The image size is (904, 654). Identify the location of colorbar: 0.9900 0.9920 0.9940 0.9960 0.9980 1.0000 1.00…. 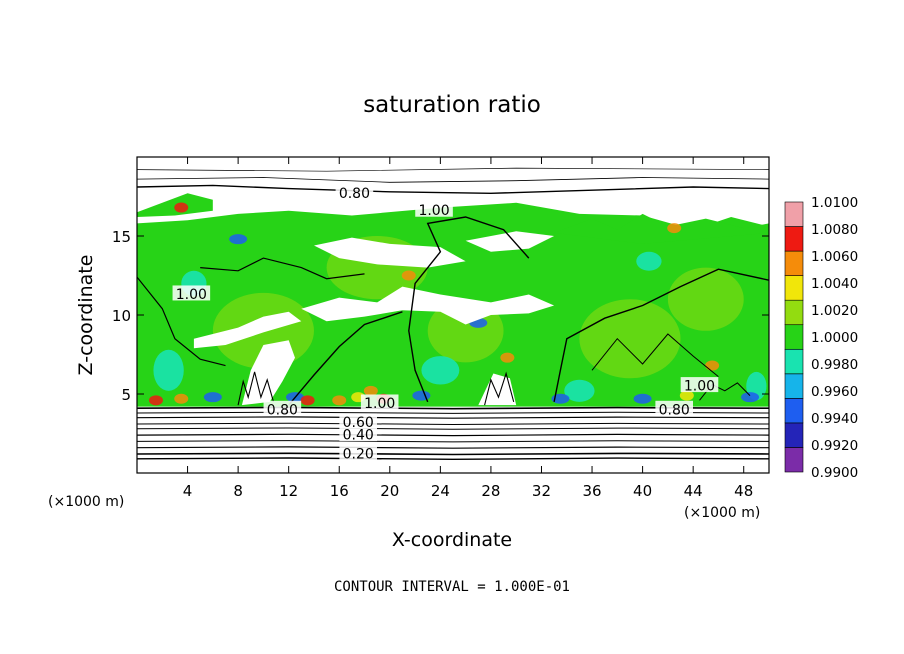
(821, 338).